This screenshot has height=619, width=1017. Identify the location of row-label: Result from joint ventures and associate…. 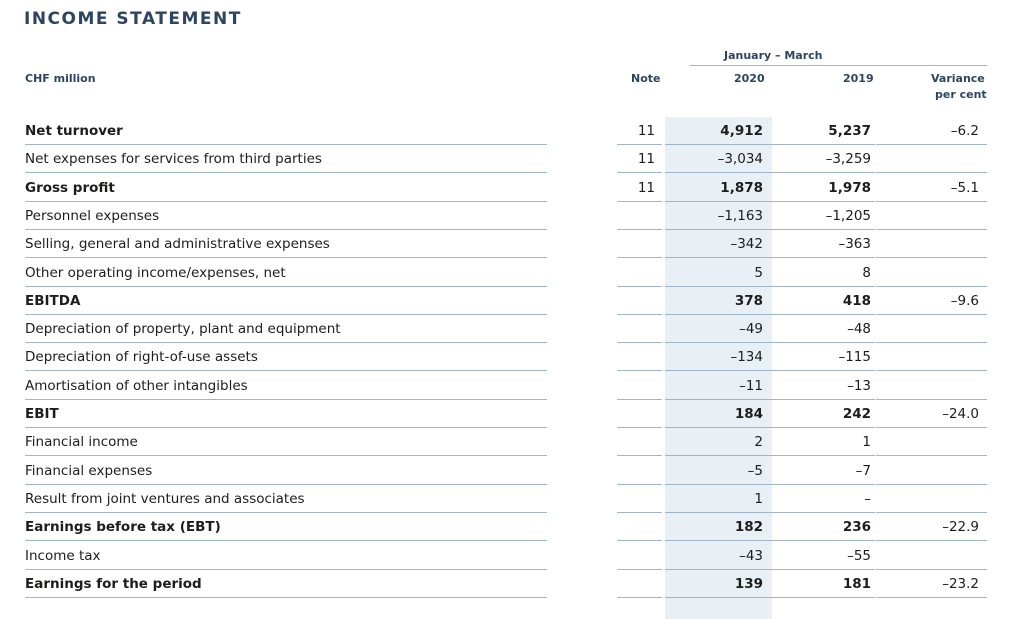
(165, 498).